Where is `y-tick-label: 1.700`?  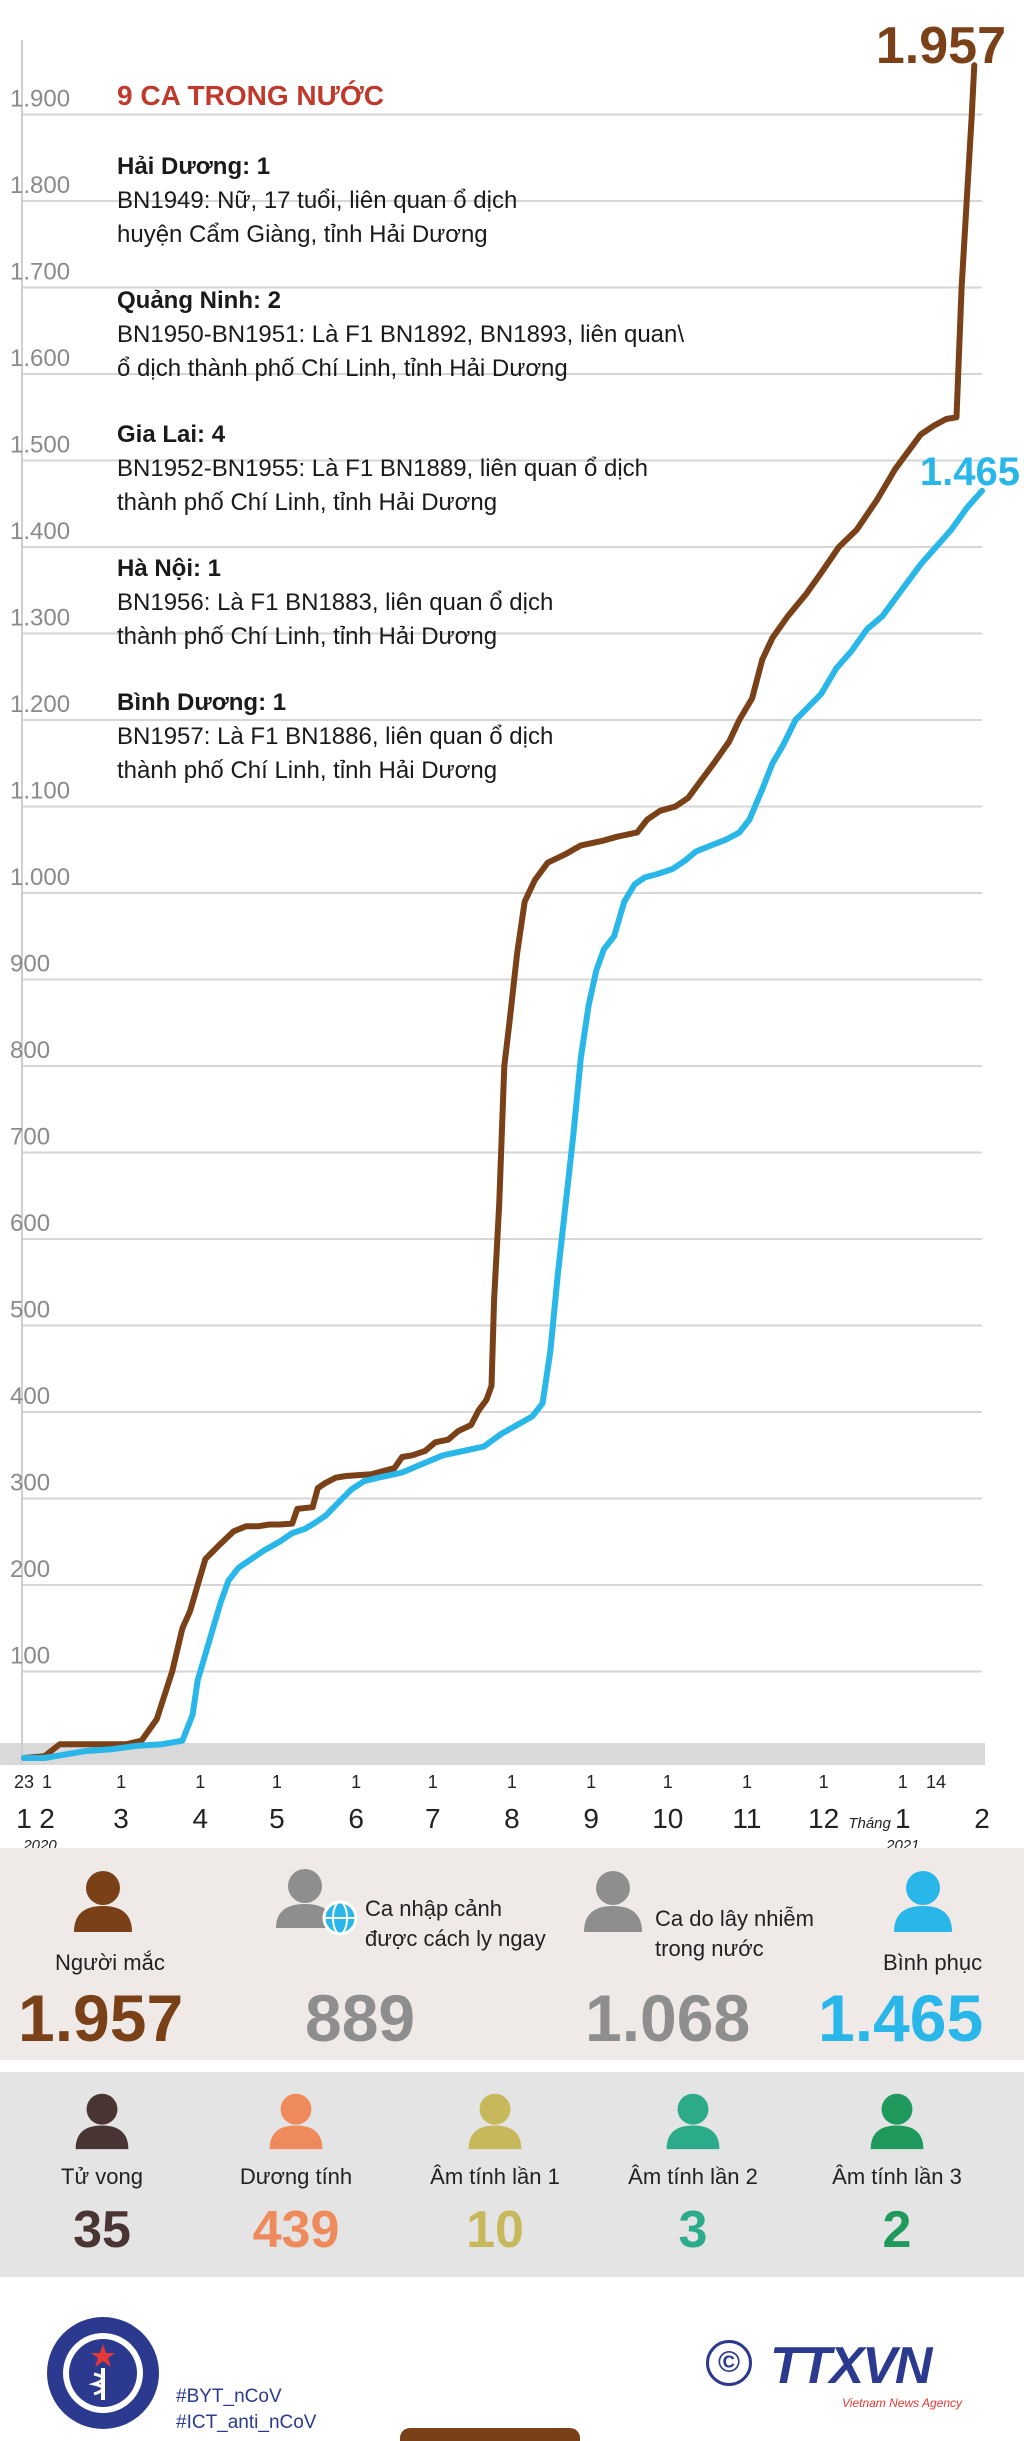
y-tick-label: 1.700 is located at coordinates (40, 272).